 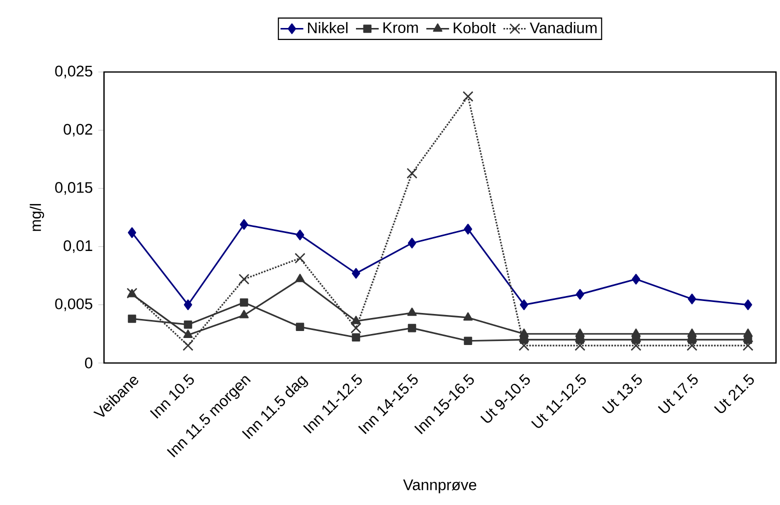 I want to click on y-tick-label: 0,025, so click(x=73, y=72).